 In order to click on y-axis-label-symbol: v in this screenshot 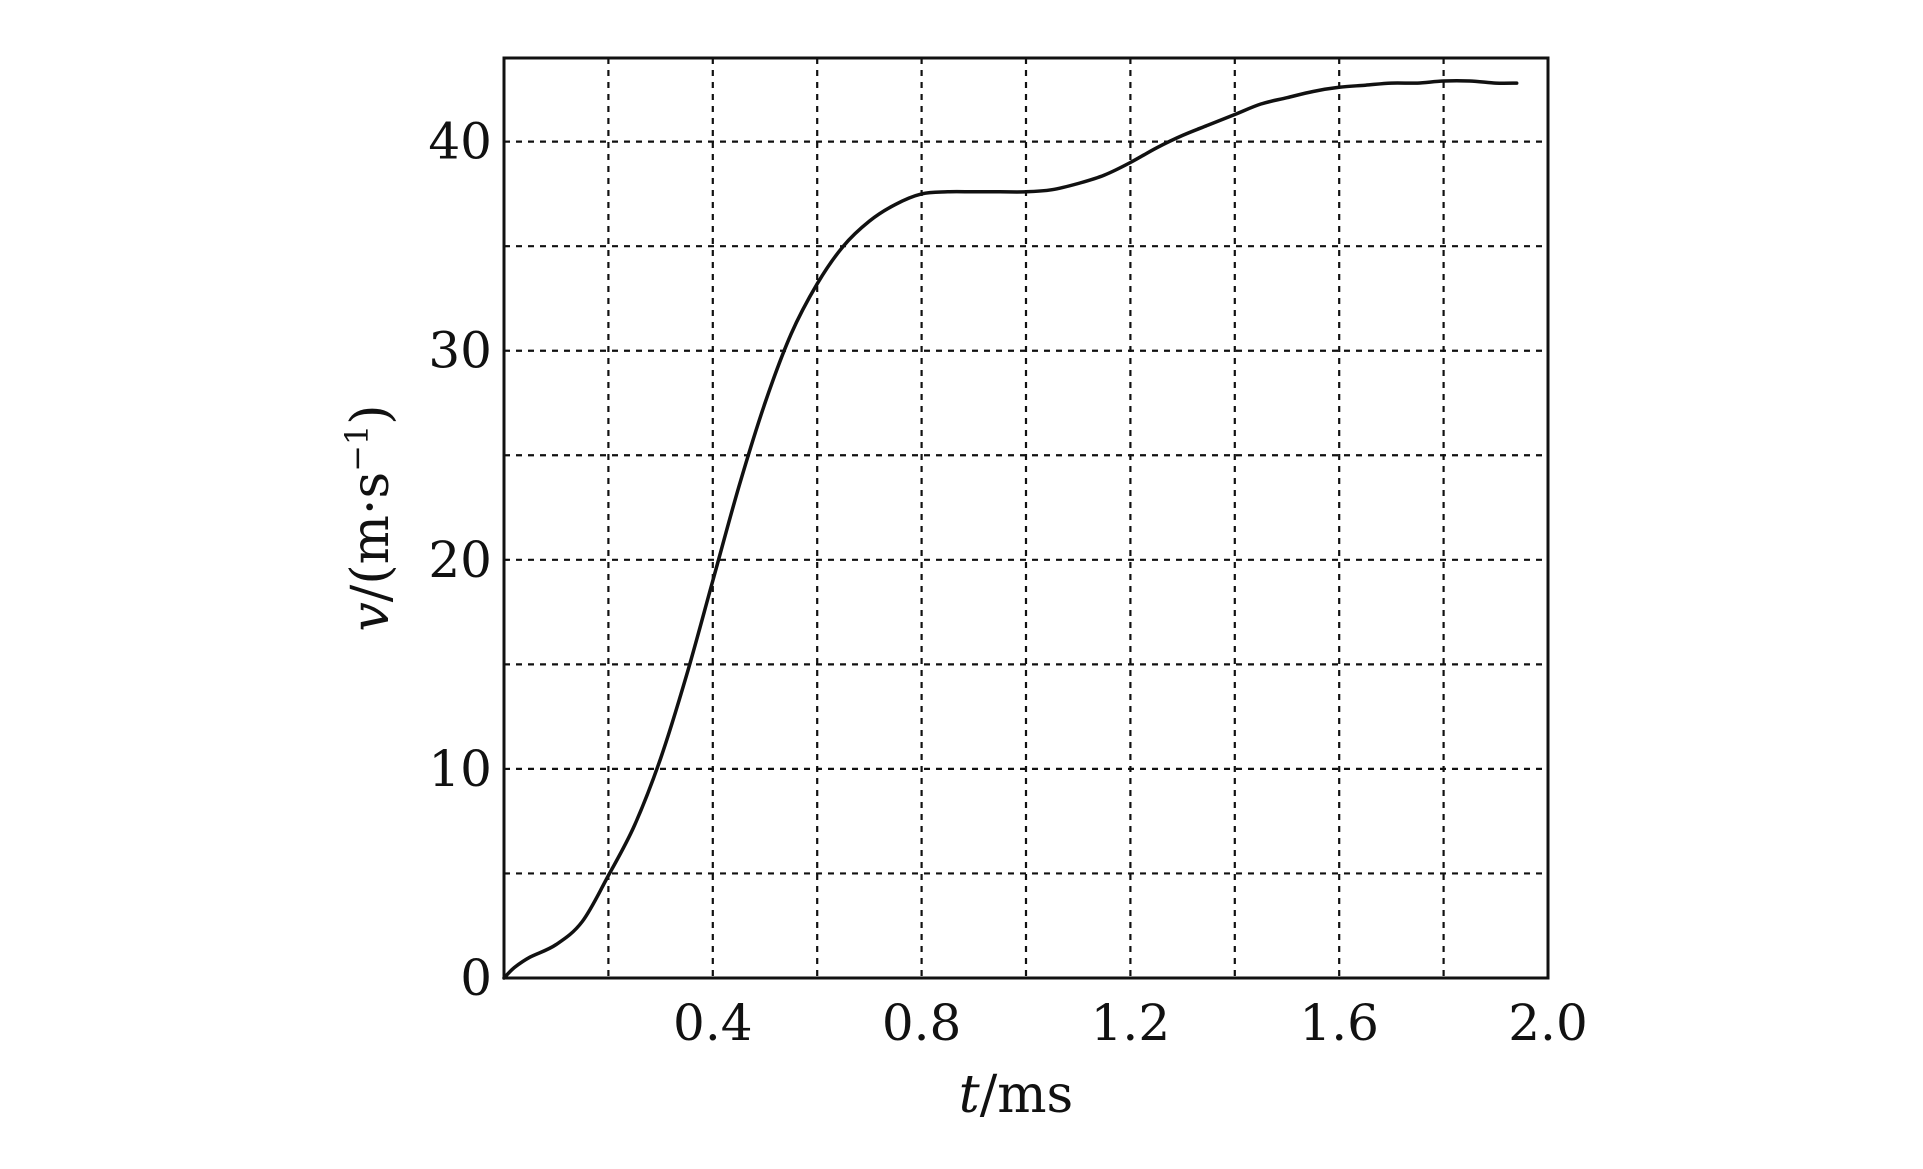, I will do `click(371, 616)`.